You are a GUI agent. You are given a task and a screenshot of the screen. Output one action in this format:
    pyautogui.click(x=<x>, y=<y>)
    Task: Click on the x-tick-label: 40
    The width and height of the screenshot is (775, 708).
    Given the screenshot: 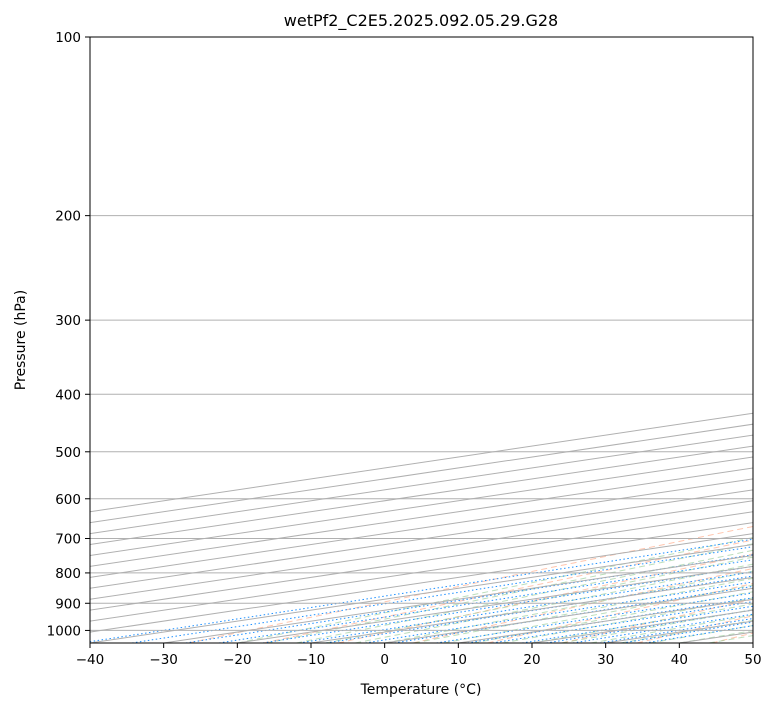 What is the action you would take?
    pyautogui.click(x=679, y=660)
    